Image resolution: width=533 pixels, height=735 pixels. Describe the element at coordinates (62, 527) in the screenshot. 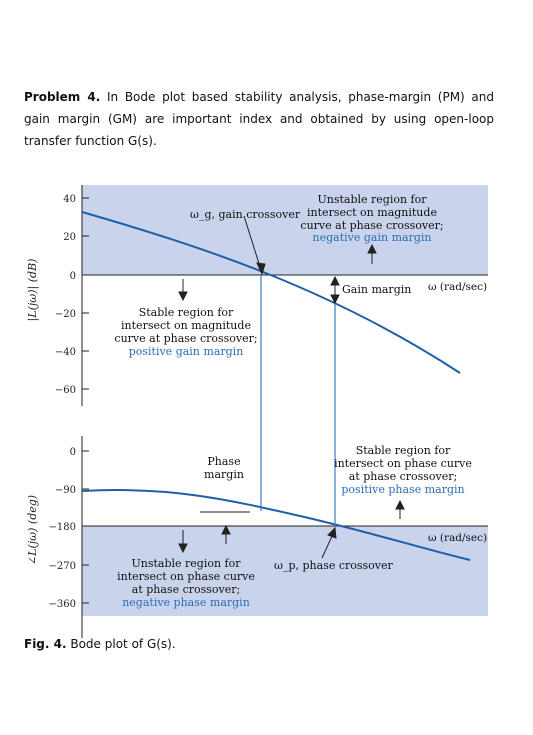

I see `phase-tick-label: −180` at that location.